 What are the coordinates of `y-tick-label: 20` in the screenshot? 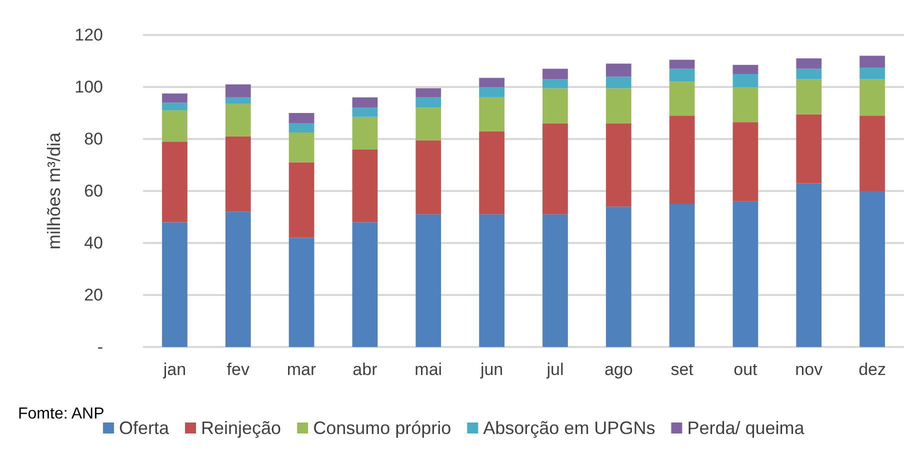 It's located at (93, 295).